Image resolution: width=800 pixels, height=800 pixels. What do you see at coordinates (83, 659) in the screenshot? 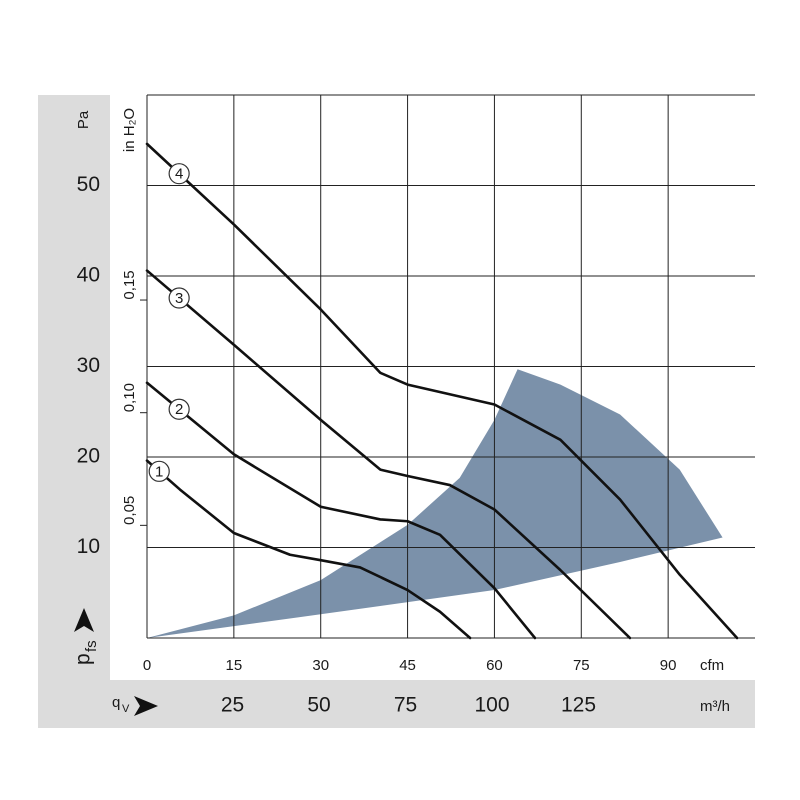
I see `y-symbol-main: p` at bounding box center [83, 659].